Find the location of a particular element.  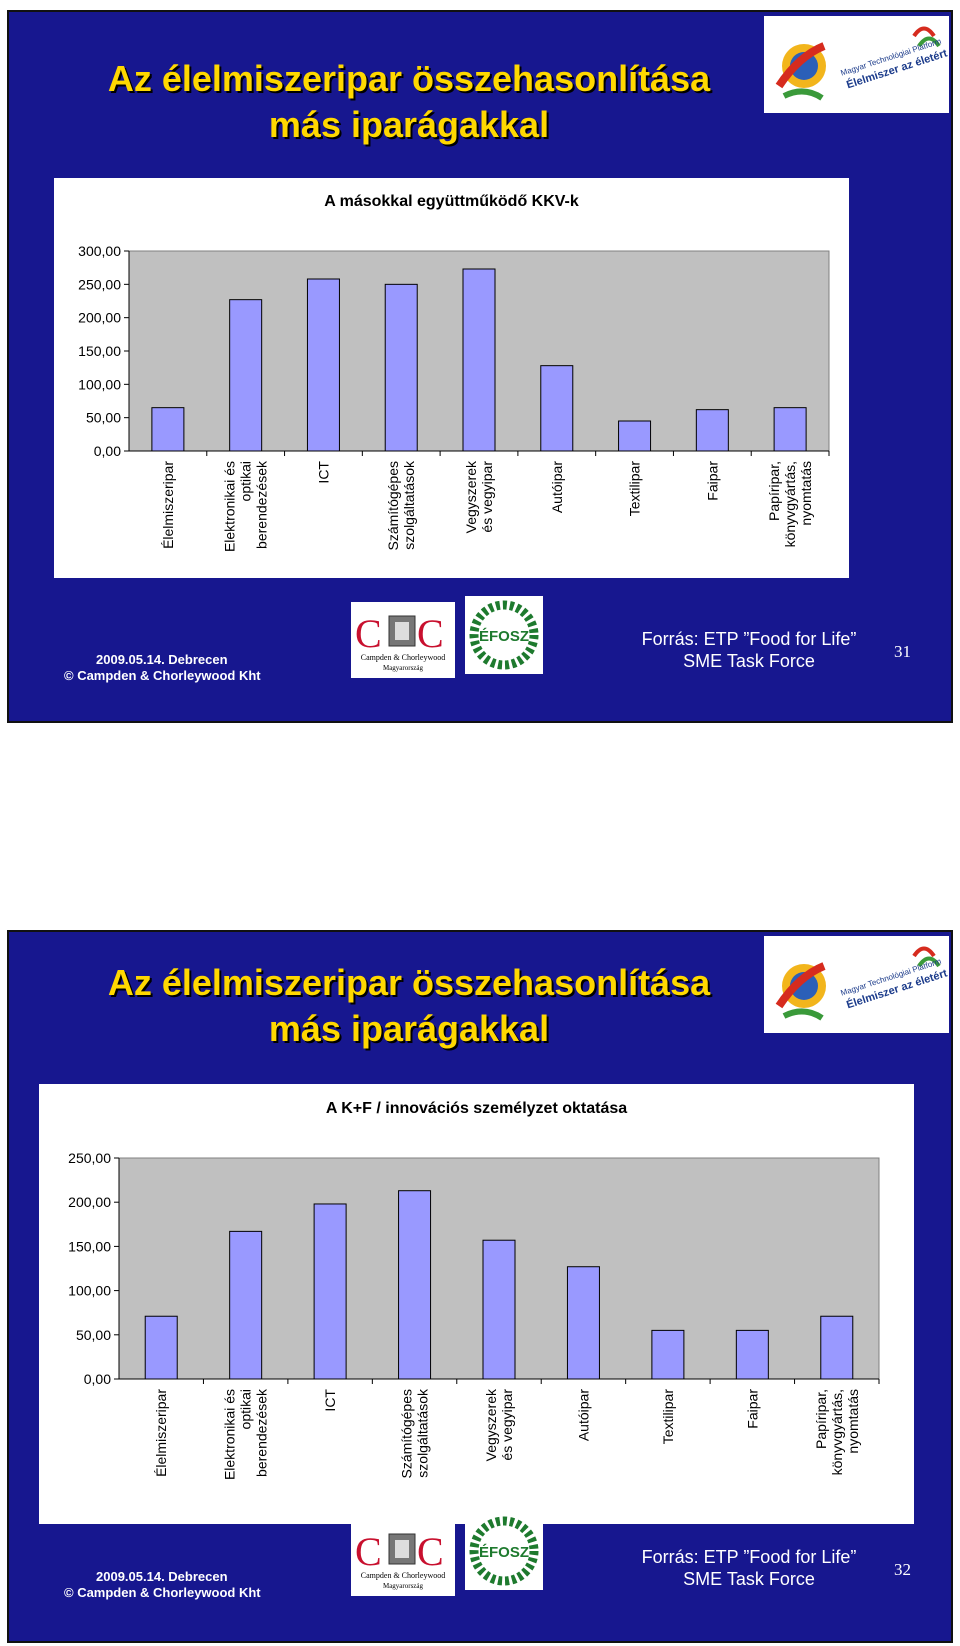

chart-title: A másokkal együttműködő KKV-k is located at coordinates (451, 201).